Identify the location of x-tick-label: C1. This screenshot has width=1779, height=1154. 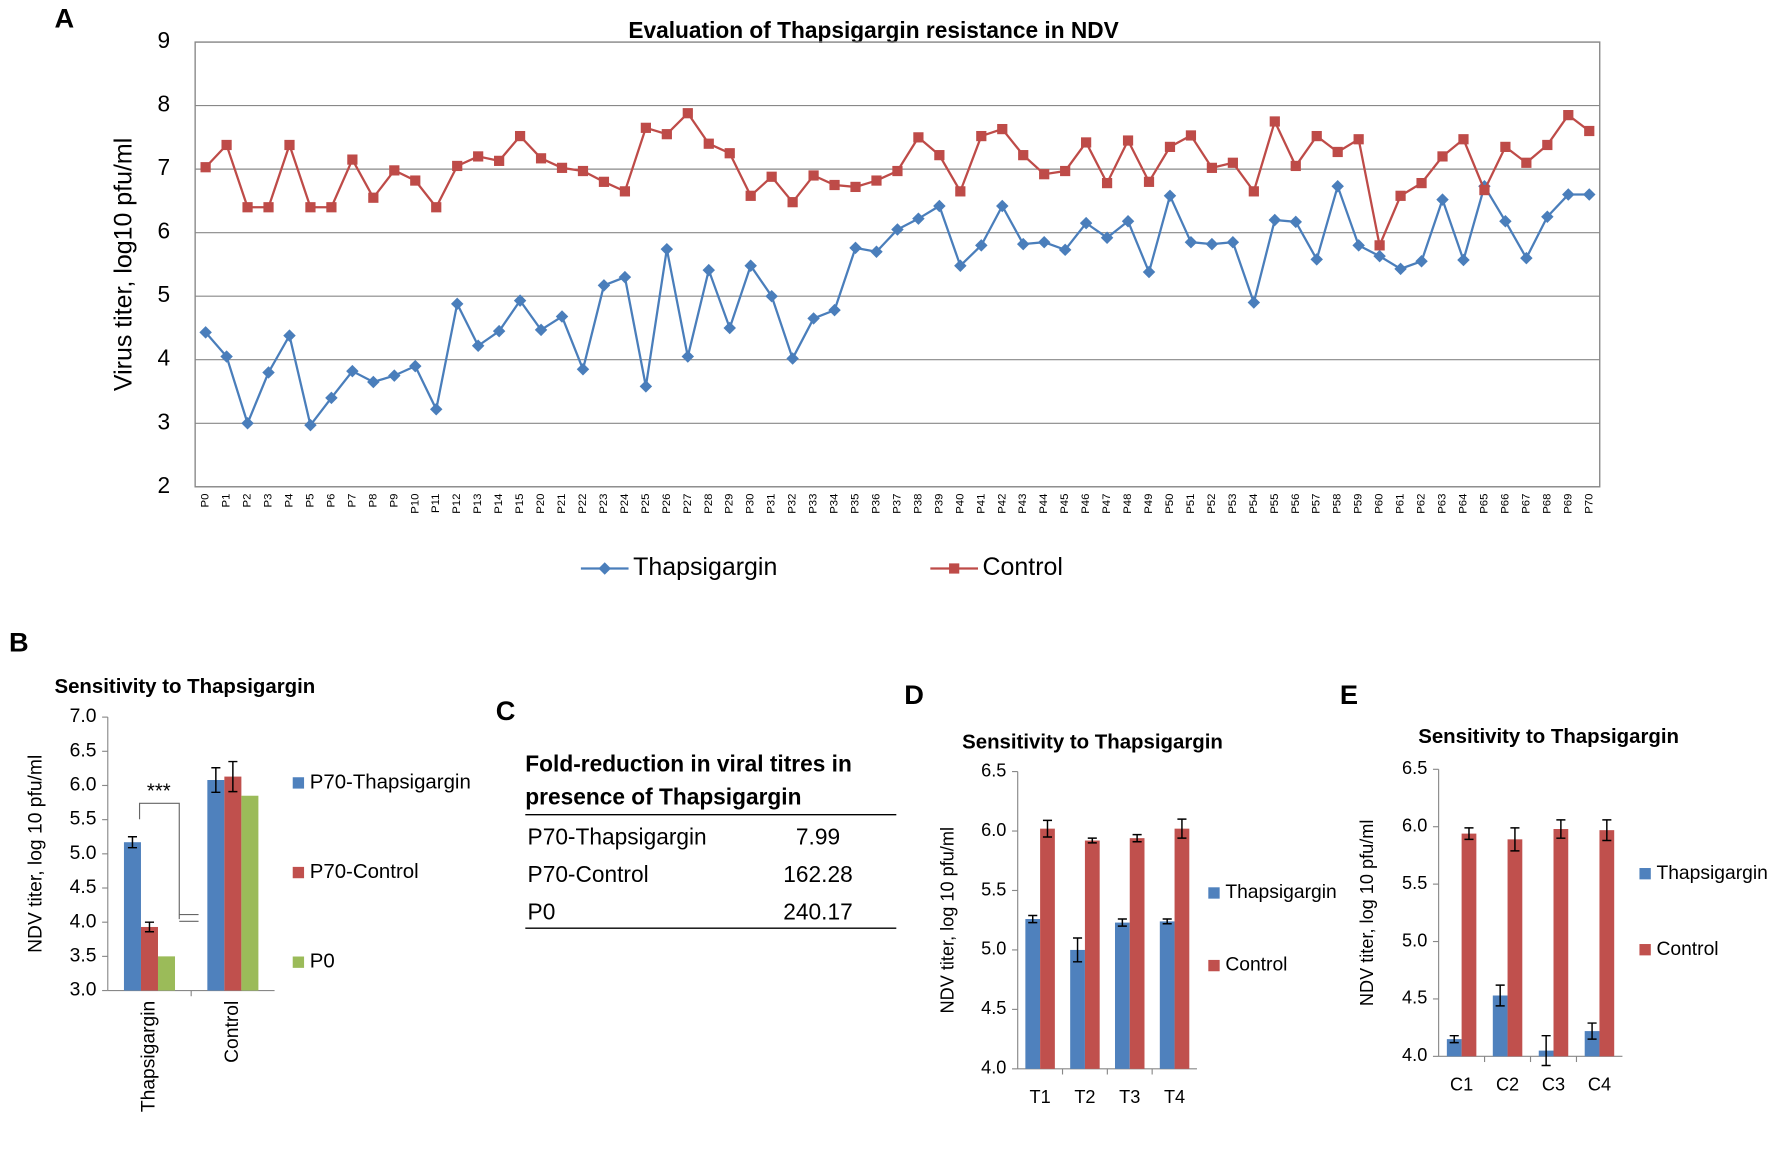
(1461, 1085).